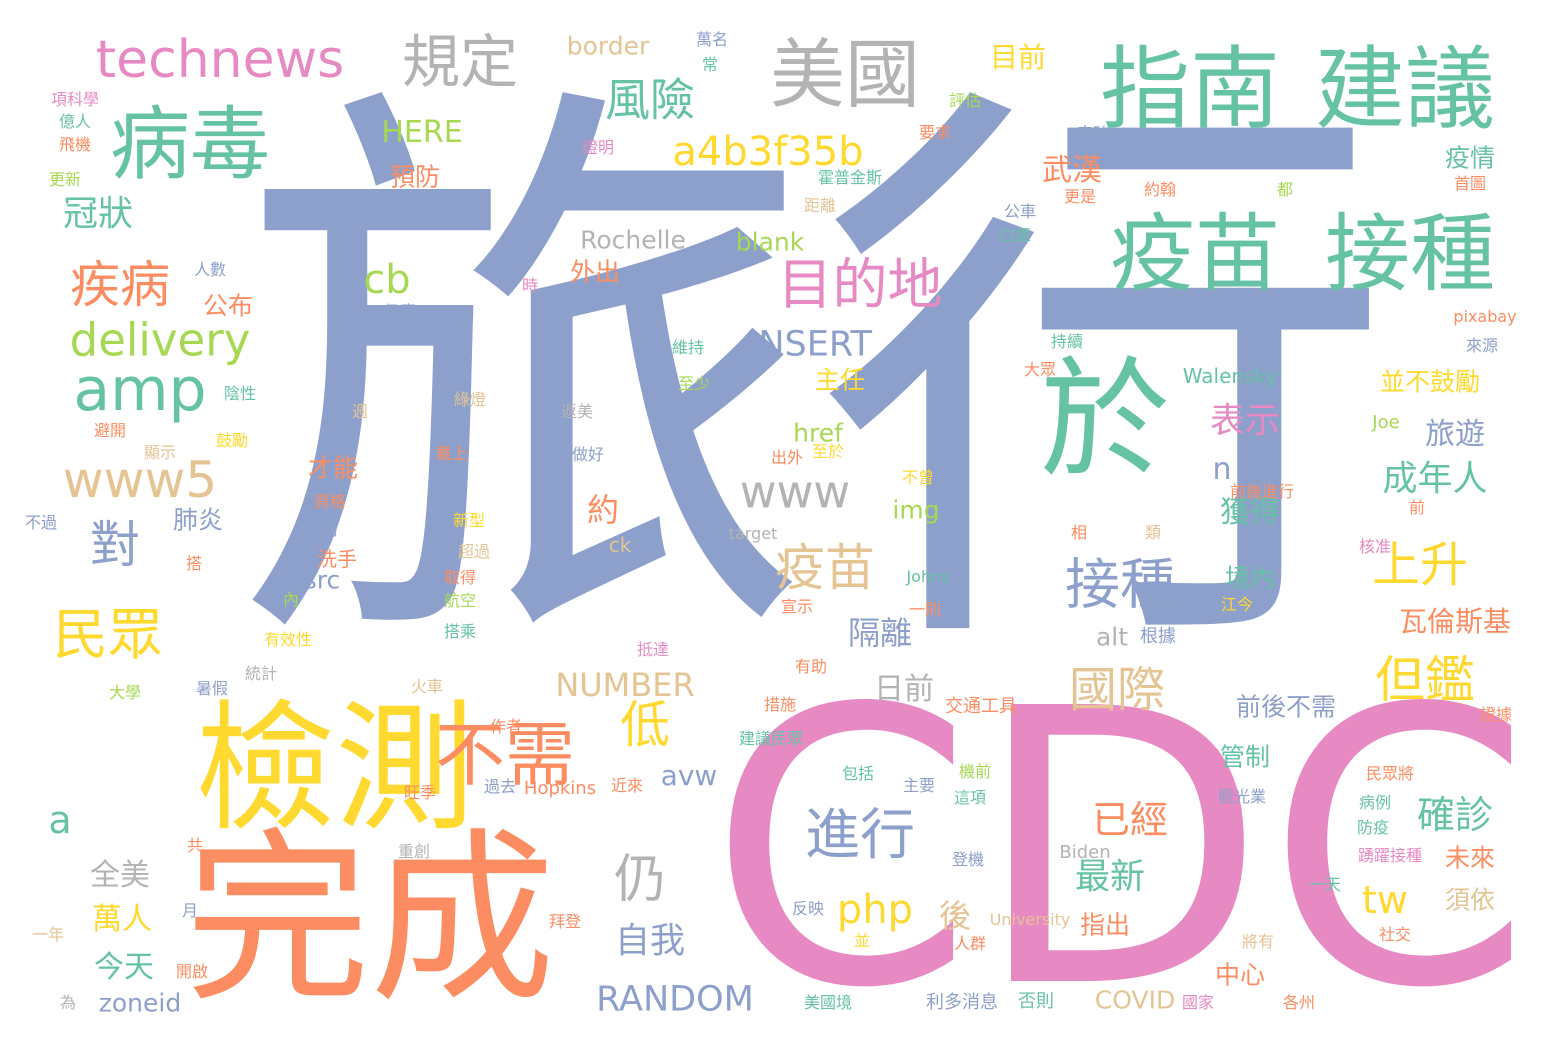 Image resolution: width=1548 pixels, height=1052 pixels. I want to click on word-cloud-word: 取得, so click(460, 577).